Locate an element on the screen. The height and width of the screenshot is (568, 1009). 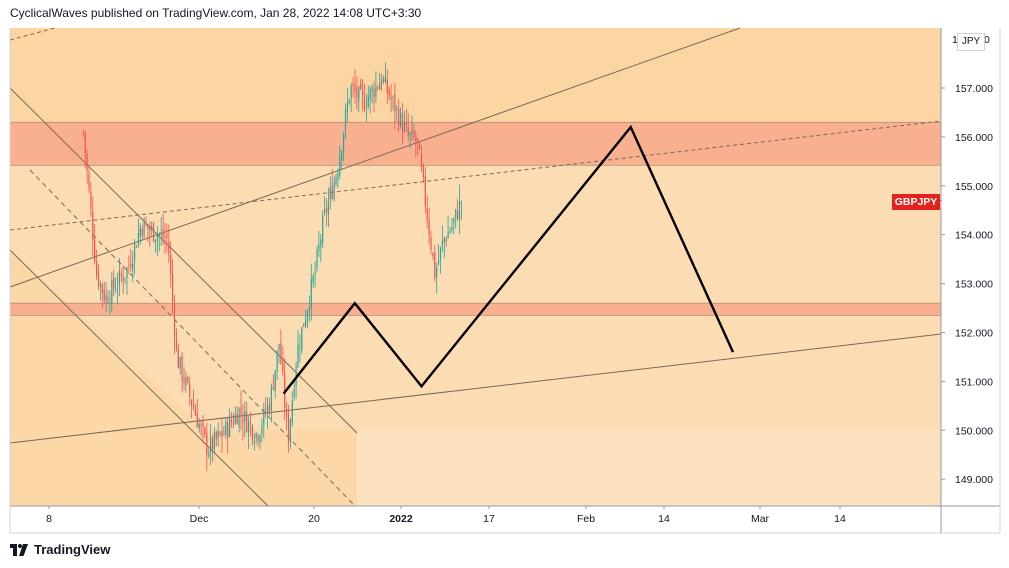
footer-brand-text: TradingView is located at coordinates (72, 549).